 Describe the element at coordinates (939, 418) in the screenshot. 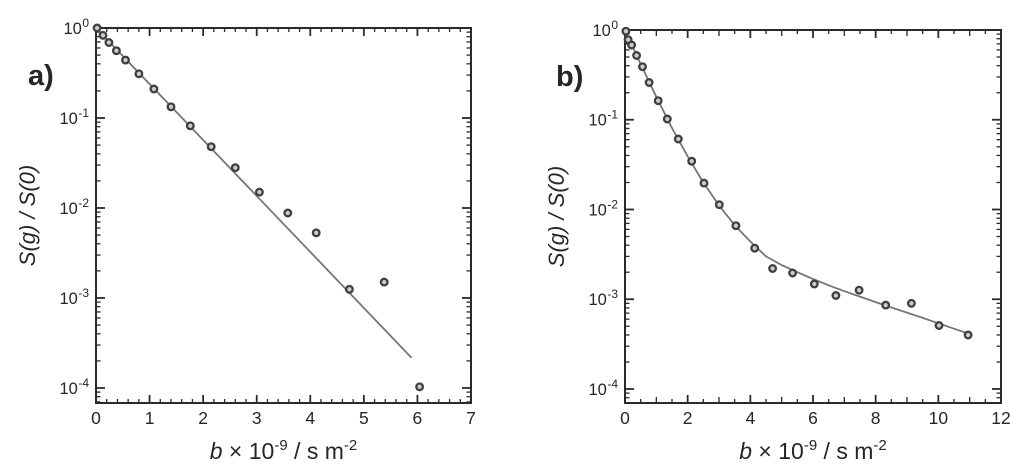

I see `x-tick-label: 10` at that location.